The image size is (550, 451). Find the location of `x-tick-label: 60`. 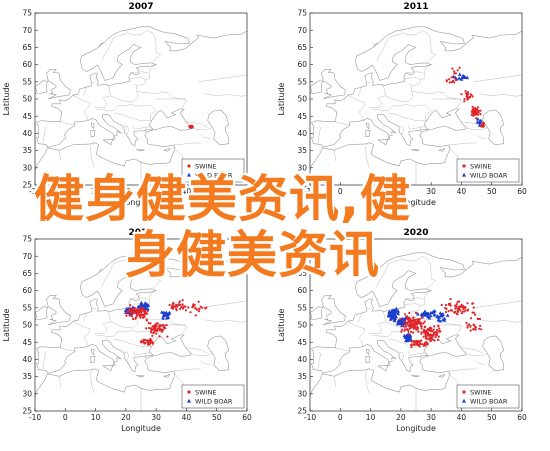

x-tick-label: 60 is located at coordinates (247, 417).